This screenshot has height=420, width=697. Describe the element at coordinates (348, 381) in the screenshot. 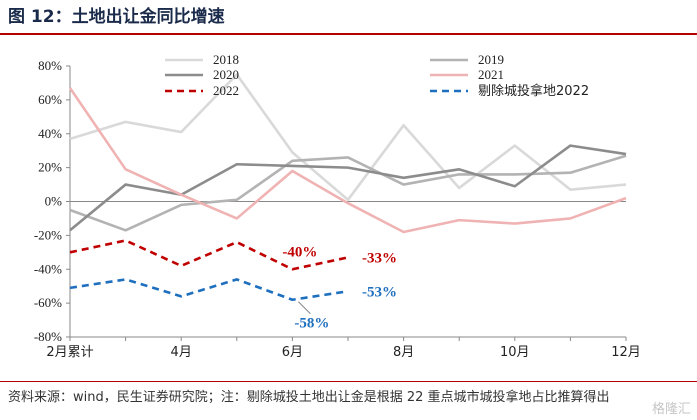

I see `footer-rule` at that location.